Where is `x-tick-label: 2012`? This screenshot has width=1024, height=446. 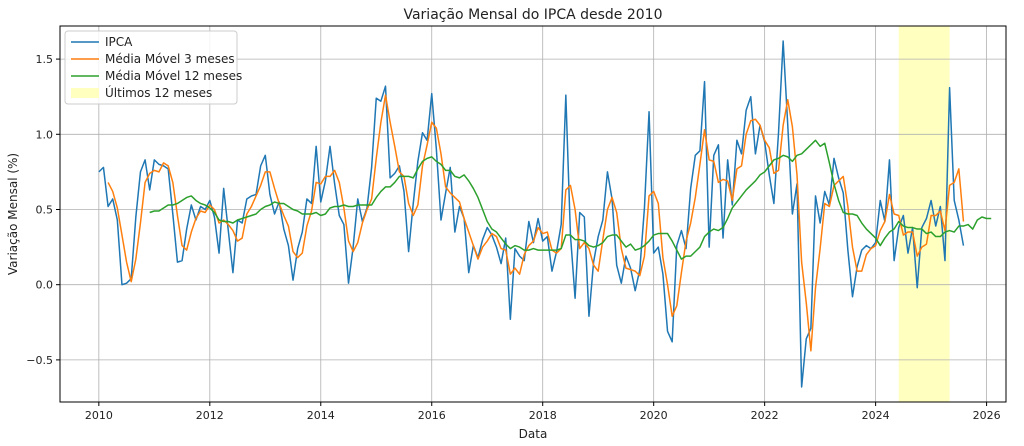 x-tick-label: 2012 is located at coordinates (210, 415).